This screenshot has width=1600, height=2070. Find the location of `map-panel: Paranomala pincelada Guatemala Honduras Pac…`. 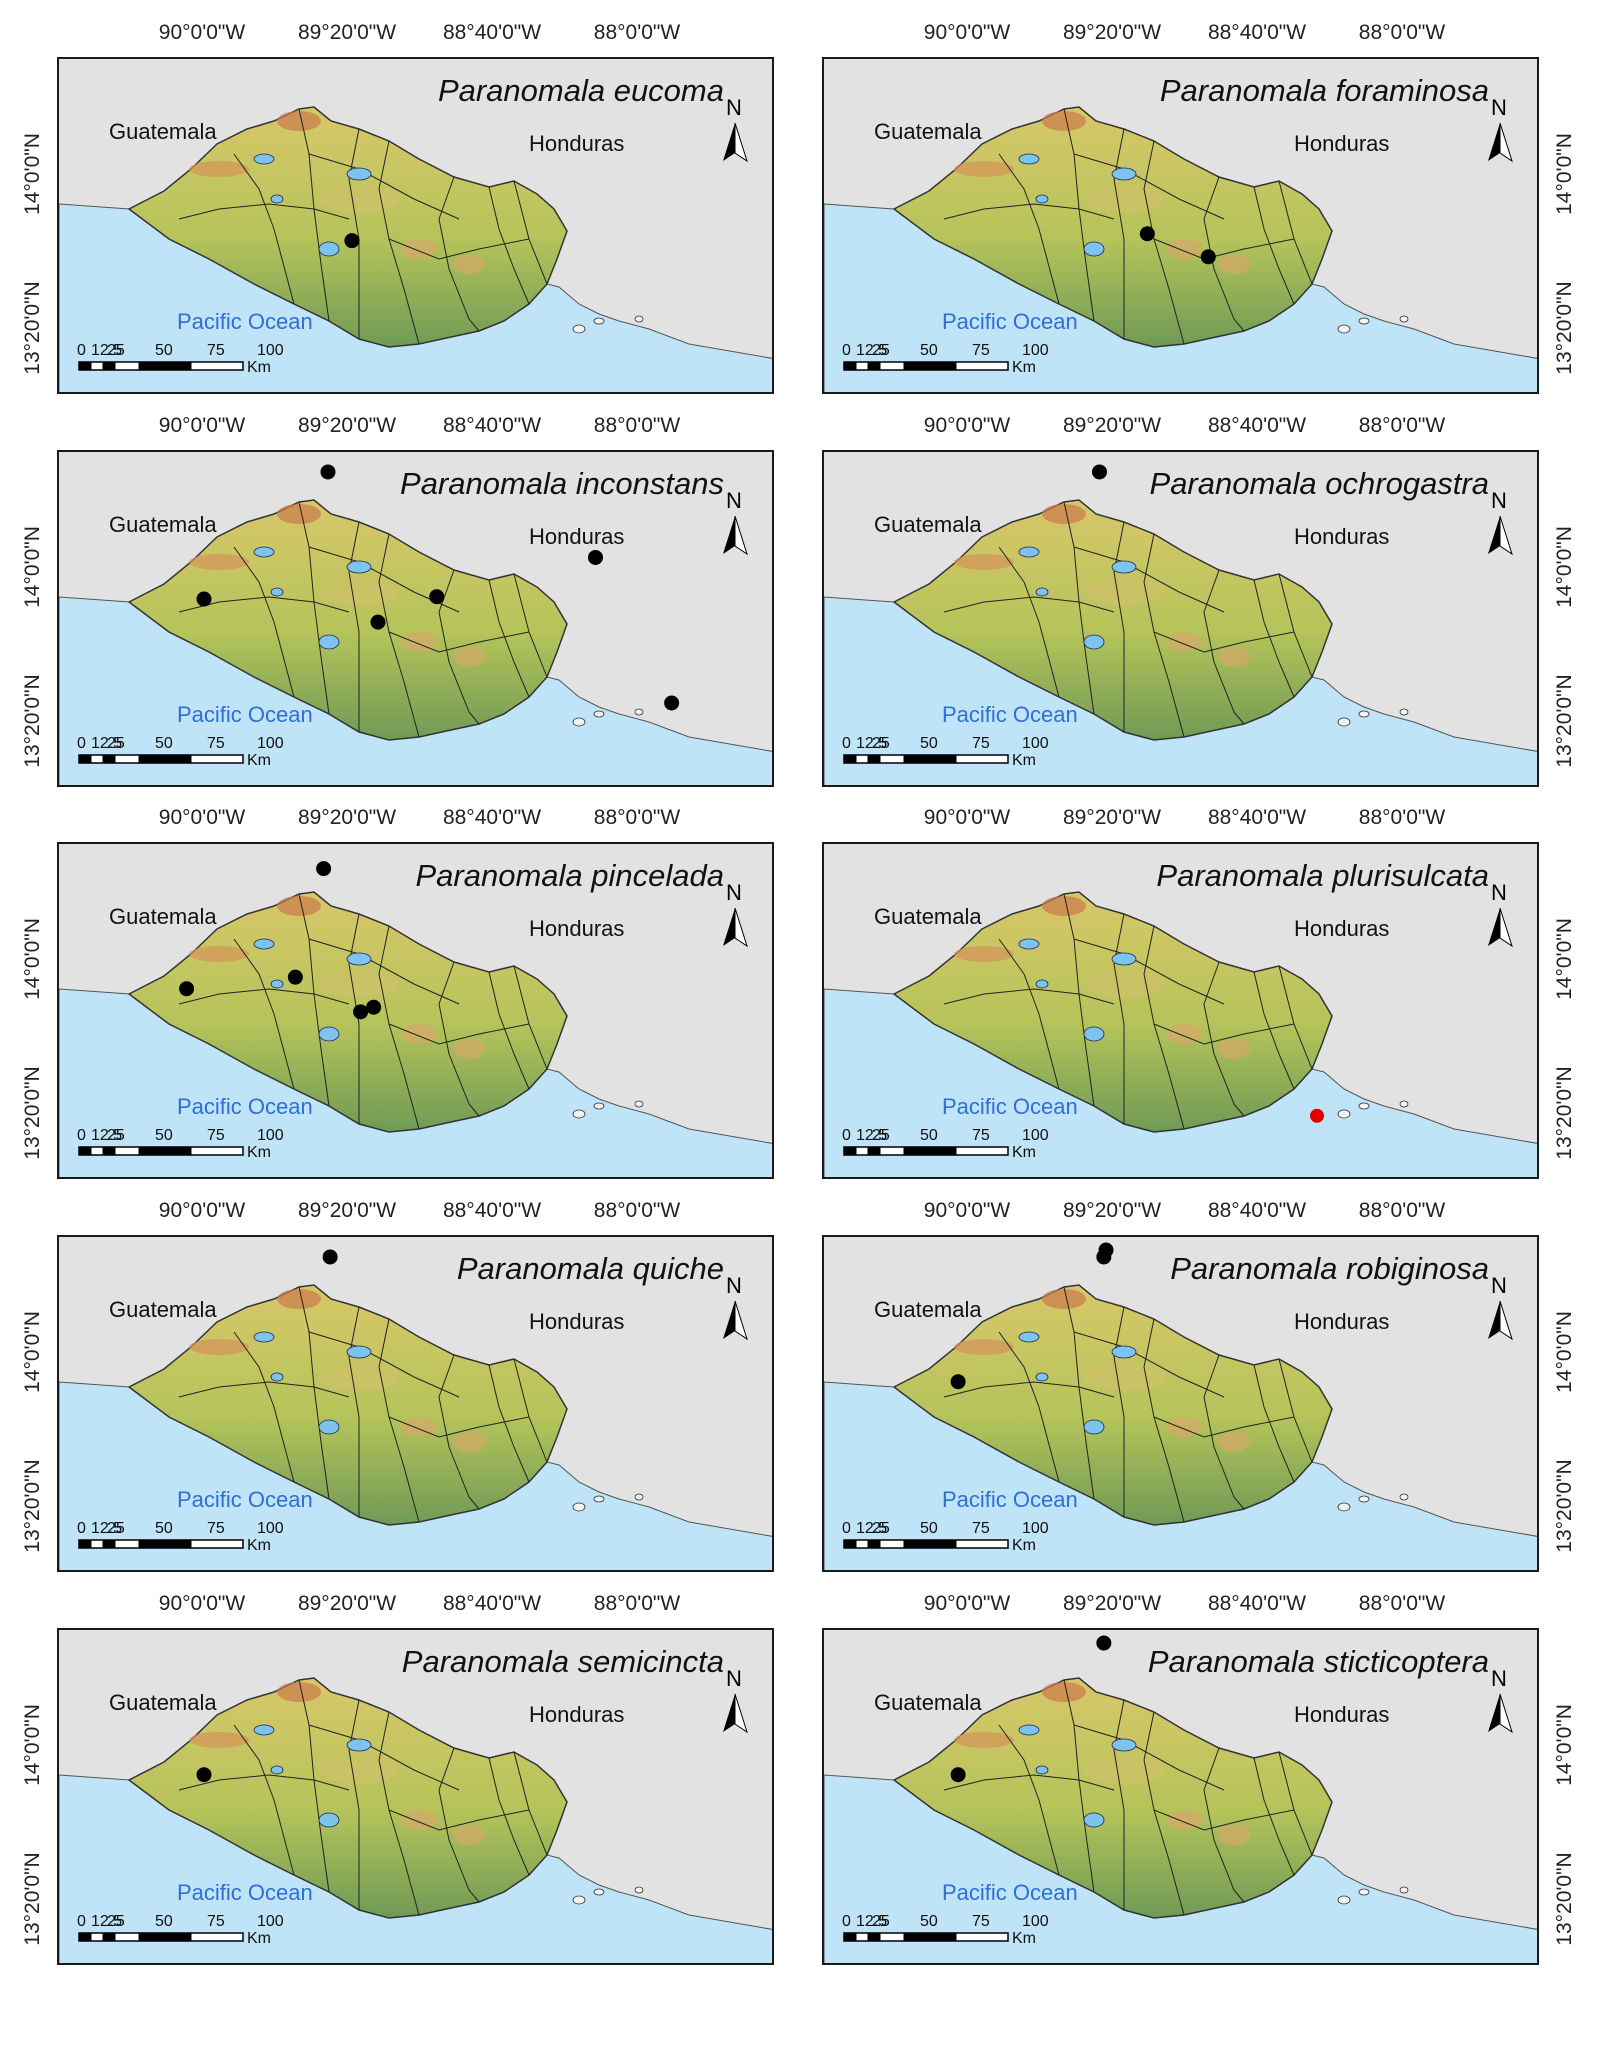

map-panel: Paranomala pincelada Guatemala Honduras Pac… is located at coordinates (415, 1010).